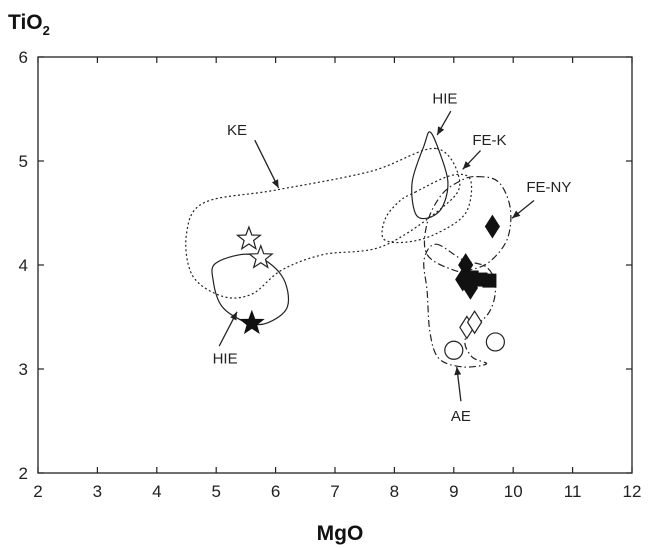  Describe the element at coordinates (23, 369) in the screenshot. I see `y-tick-label: 3` at that location.